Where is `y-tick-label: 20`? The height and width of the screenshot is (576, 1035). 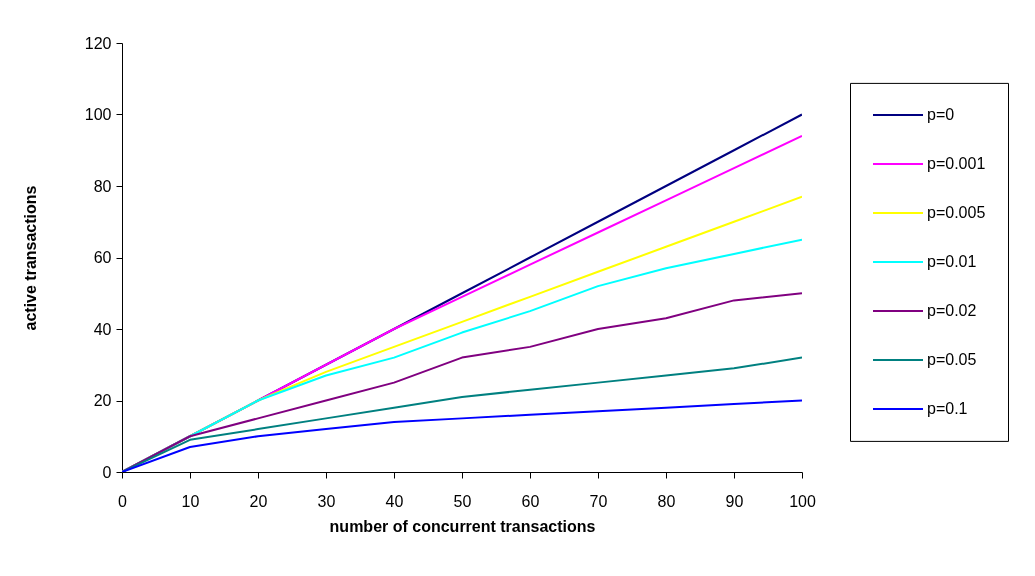
y-tick-label: 20 is located at coordinates (102, 400).